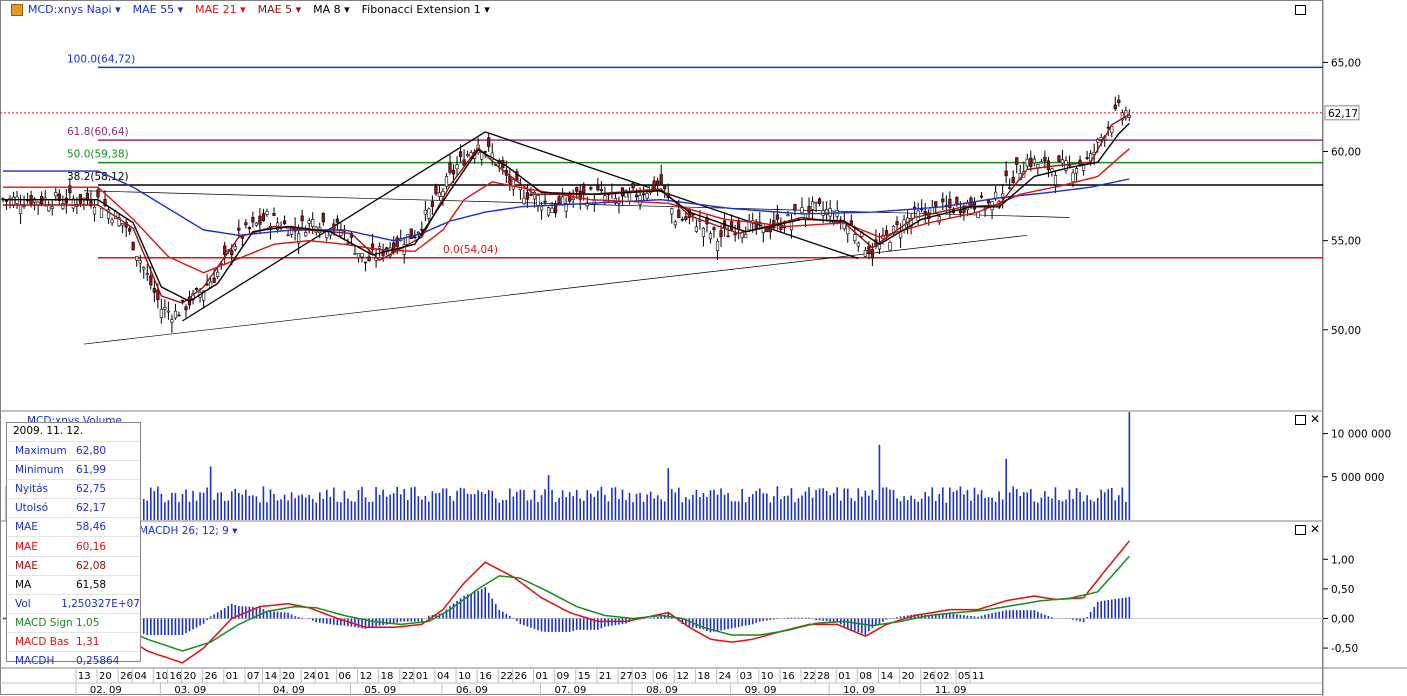 This screenshot has height=696, width=1407. Describe the element at coordinates (978, 676) in the screenshot. I see `x-day-label: 11` at that location.